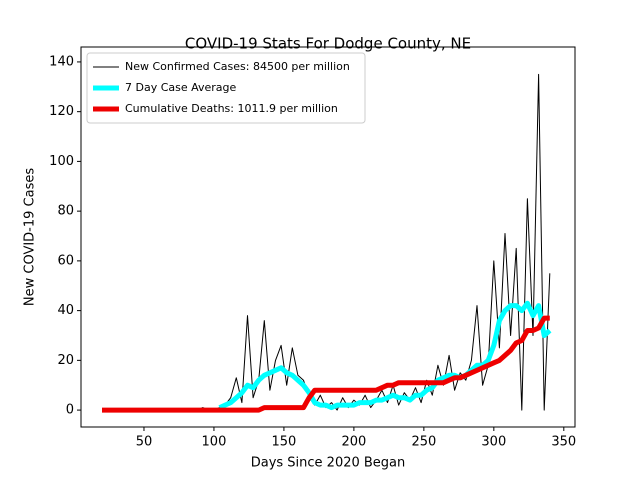 The height and width of the screenshot is (484, 640). Describe the element at coordinates (353, 442) in the screenshot. I see `x-tick-label: 200` at that location.